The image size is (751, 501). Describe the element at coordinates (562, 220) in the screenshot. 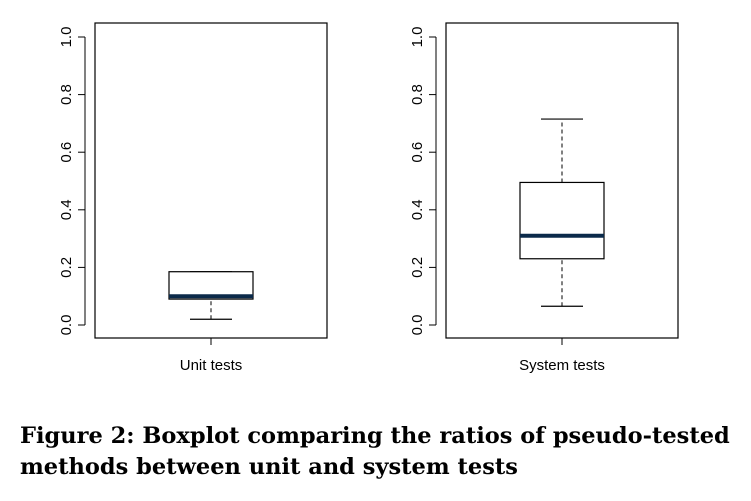

I see `iqr-box` at that location.